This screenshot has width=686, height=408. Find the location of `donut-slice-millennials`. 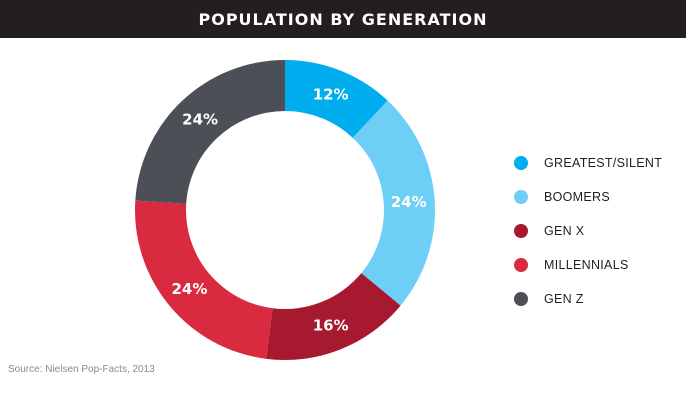

donut-slice-millennials is located at coordinates (204, 279).